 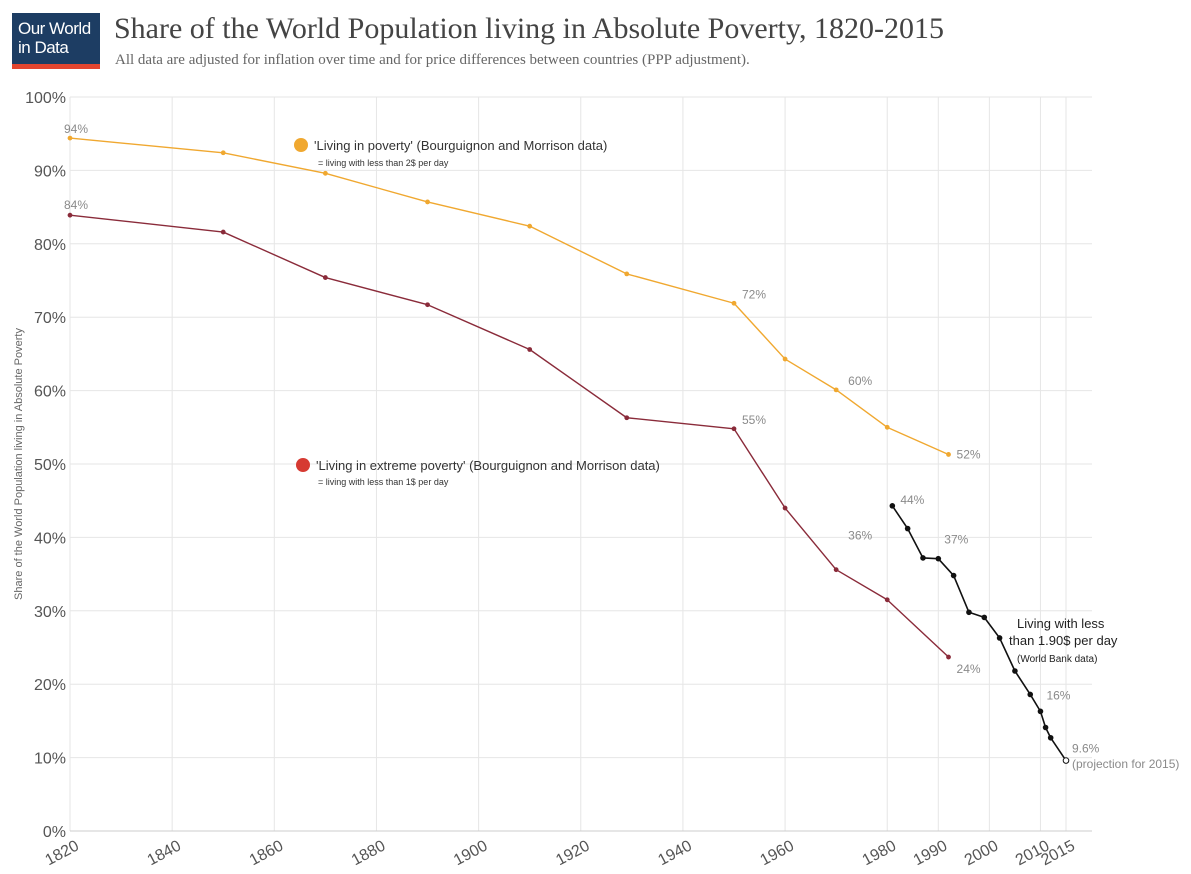 I want to click on y-tick-label: 20%, so click(x=50, y=685).